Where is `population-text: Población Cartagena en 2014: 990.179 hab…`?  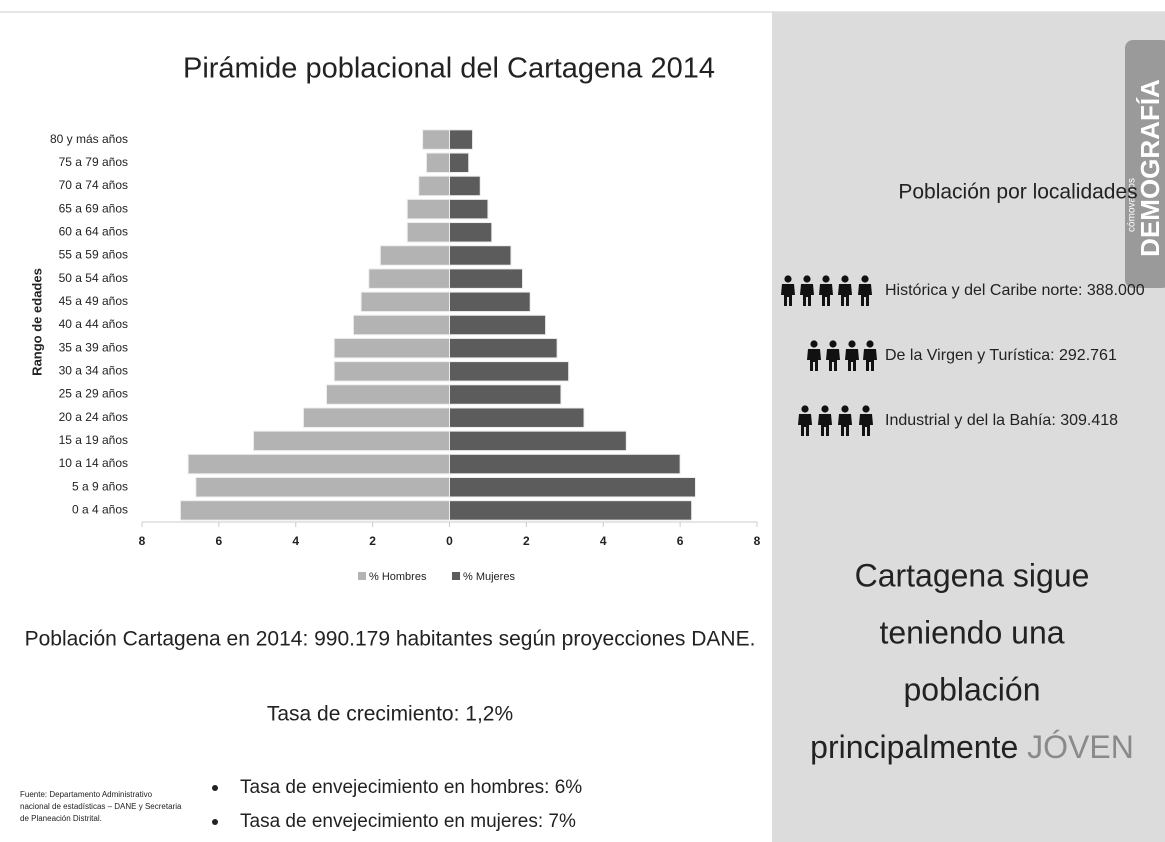
population-text: Población Cartagena en 2014: 990.179 hab… is located at coordinates (390, 639).